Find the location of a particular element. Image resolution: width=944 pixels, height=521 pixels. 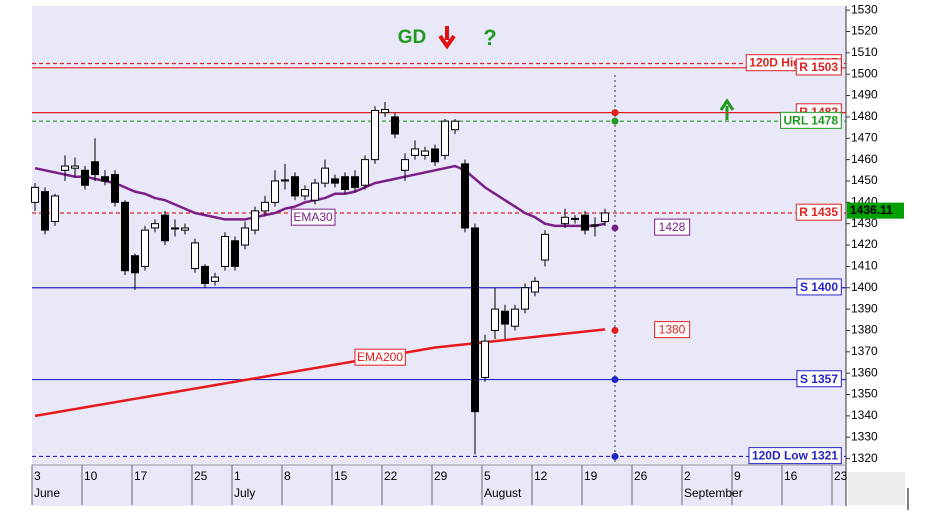

y-tick-label: 1500 is located at coordinates (864, 73).